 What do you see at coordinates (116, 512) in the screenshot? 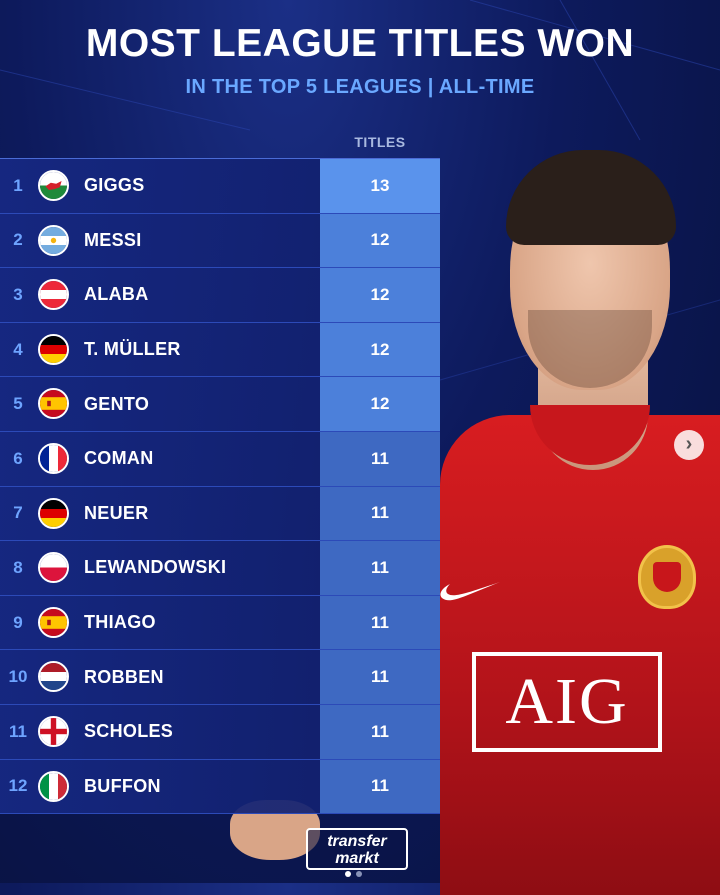
I see `player-name: NEUER` at bounding box center [116, 512].